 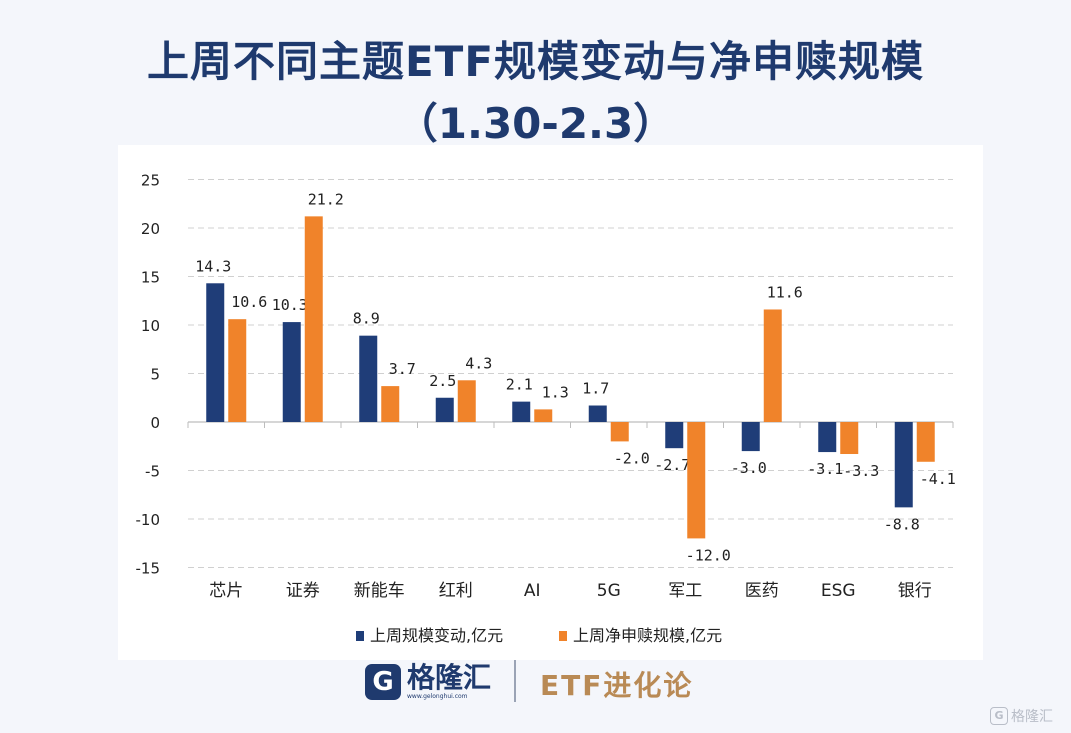 I want to click on x-tick-label: 新能车, so click(x=379, y=591).